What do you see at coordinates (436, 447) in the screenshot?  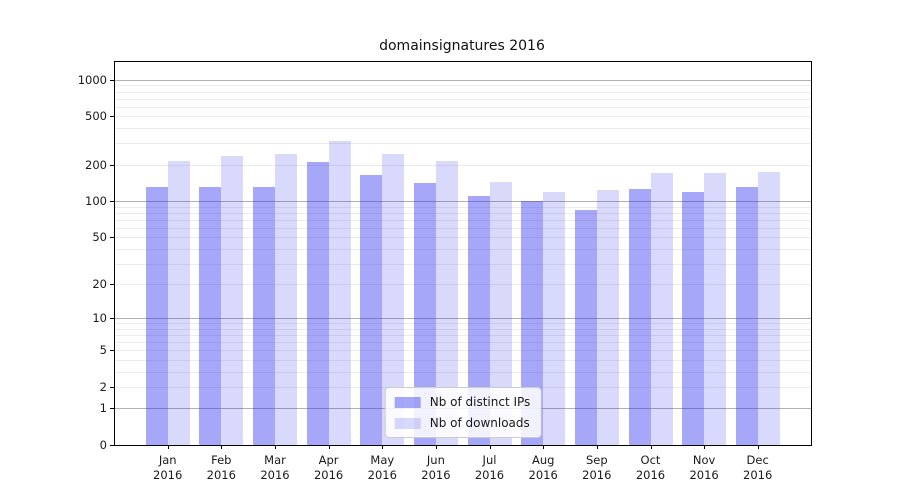 I see `x-tick-jun` at bounding box center [436, 447].